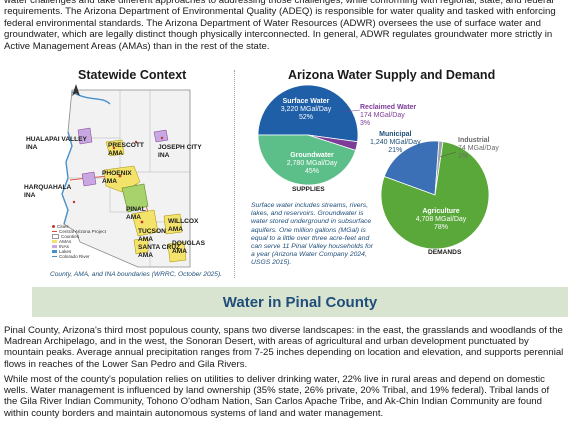  I want to click on demands-slice-municipal, so click(411, 168).